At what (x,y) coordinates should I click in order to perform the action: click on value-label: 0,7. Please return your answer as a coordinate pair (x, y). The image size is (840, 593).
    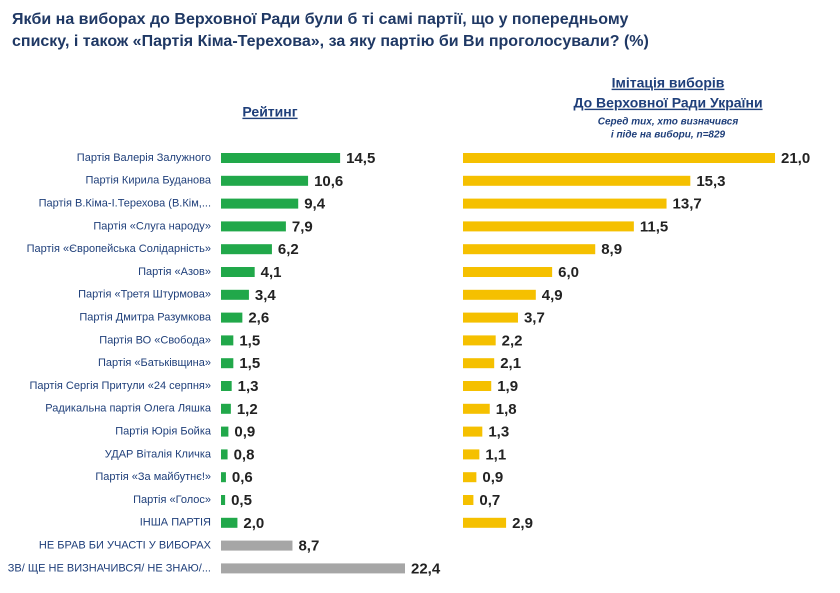
    Looking at the image, I should click on (489, 500).